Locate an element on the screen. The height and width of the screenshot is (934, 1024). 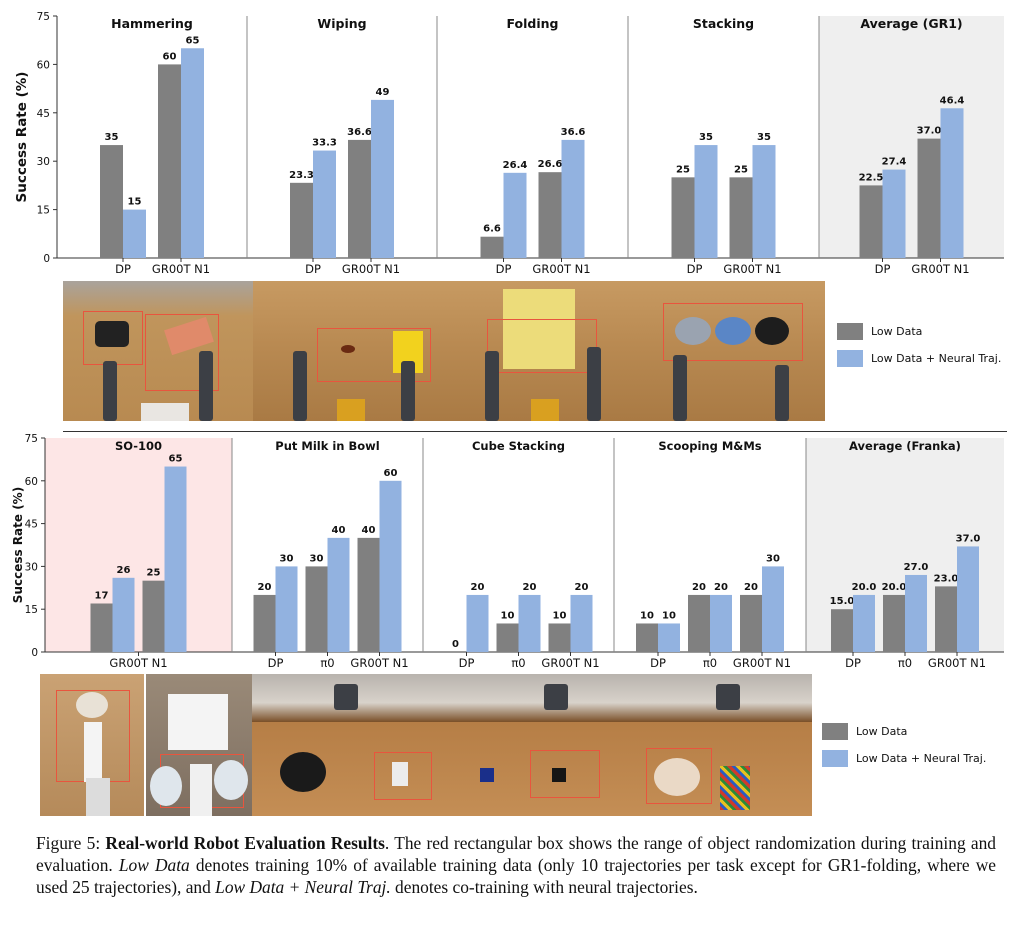
data-label: 15 is located at coordinates (135, 202).